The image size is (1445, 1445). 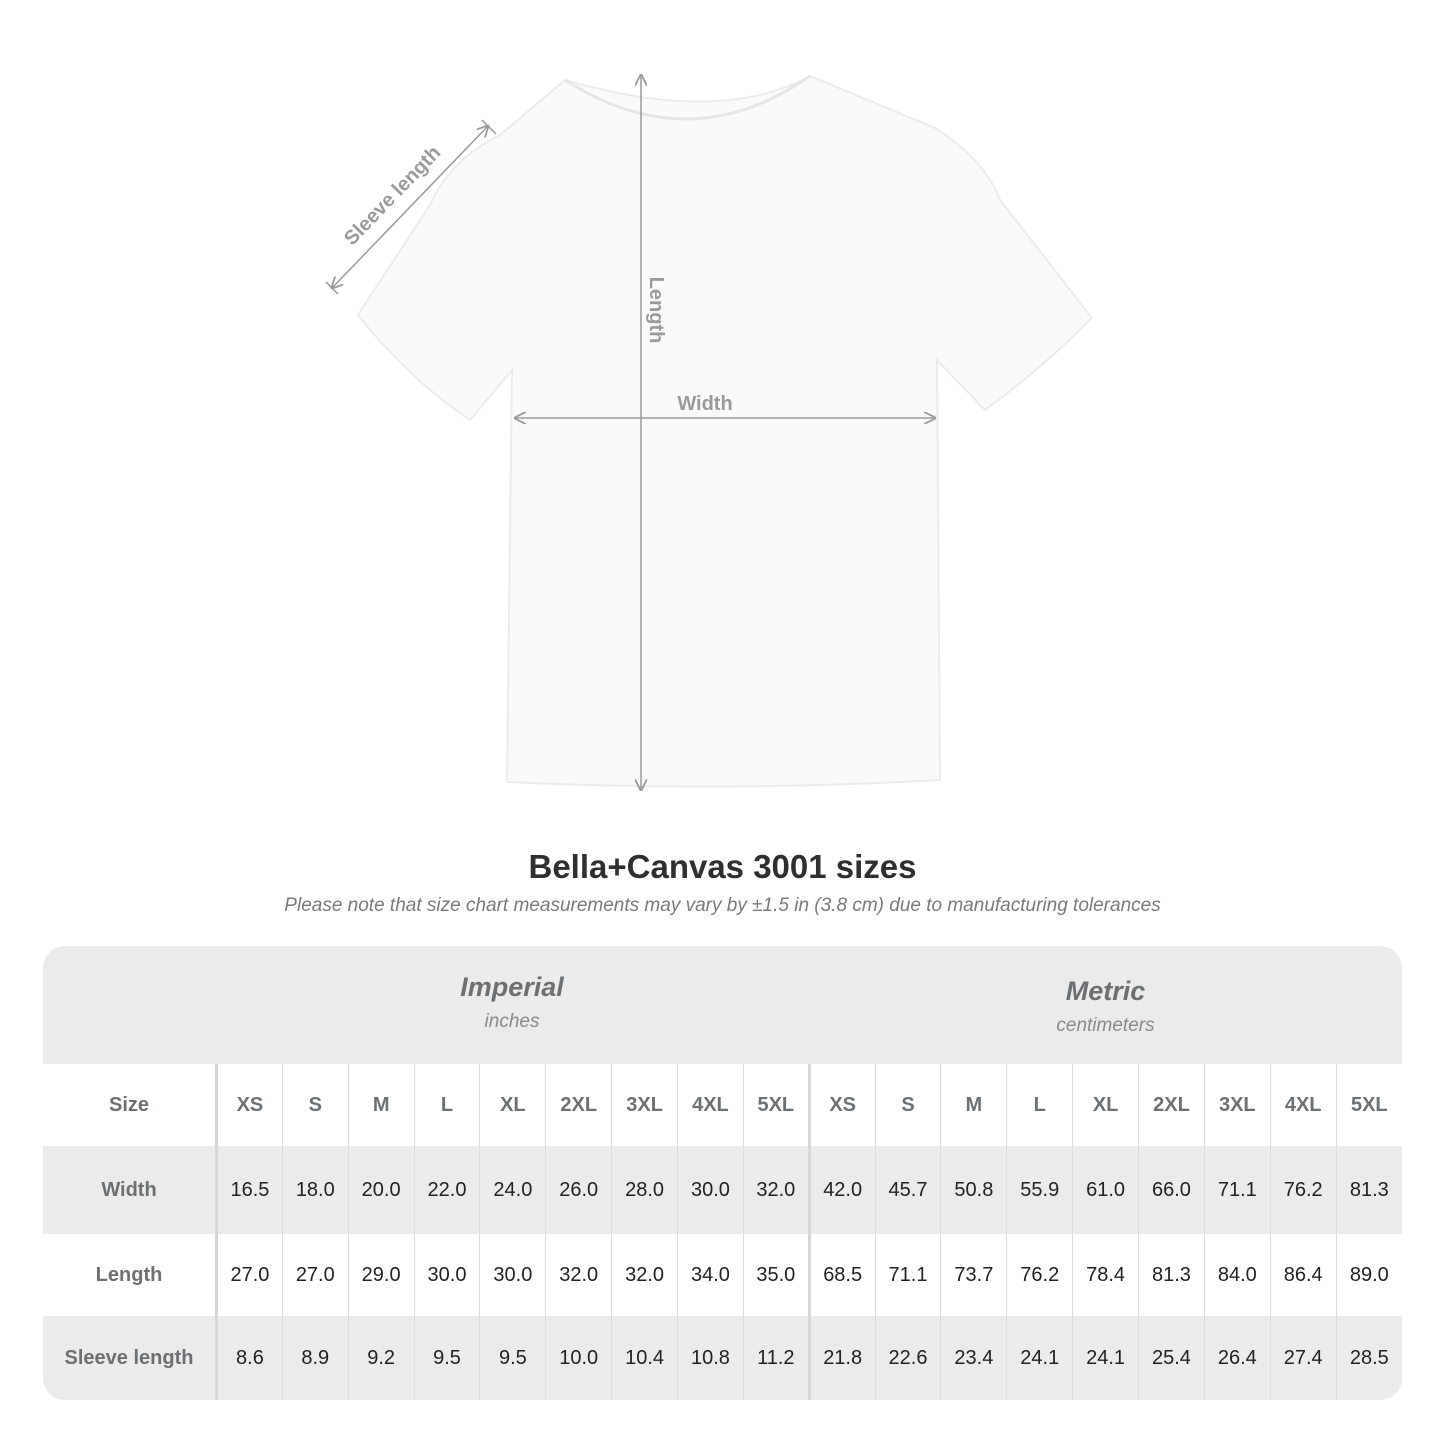 What do you see at coordinates (776, 1275) in the screenshot?
I see `imperial-value-cell: 35.0` at bounding box center [776, 1275].